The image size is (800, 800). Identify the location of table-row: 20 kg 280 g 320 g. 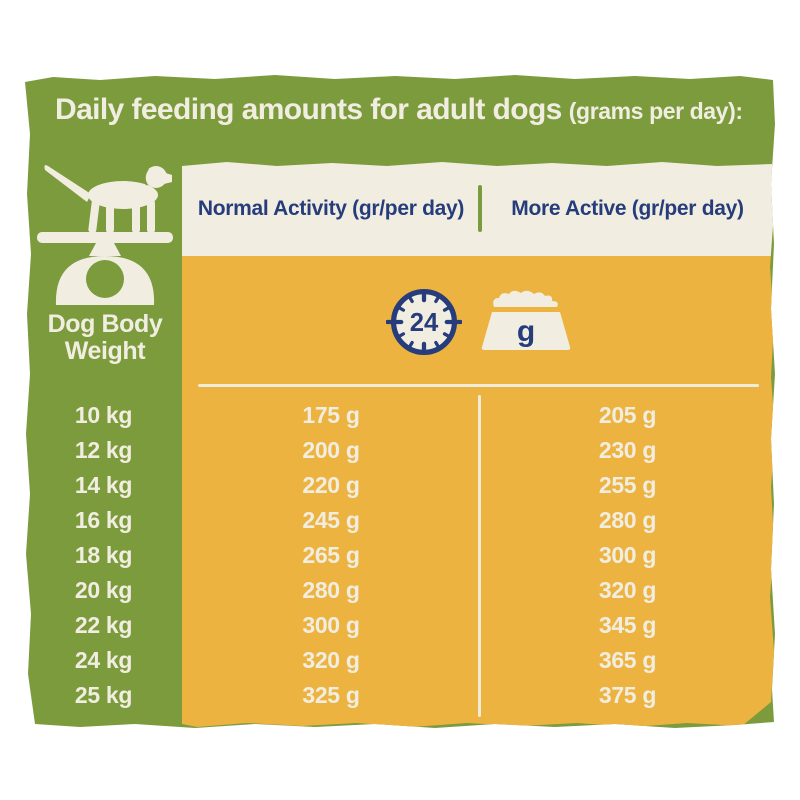
(400, 590).